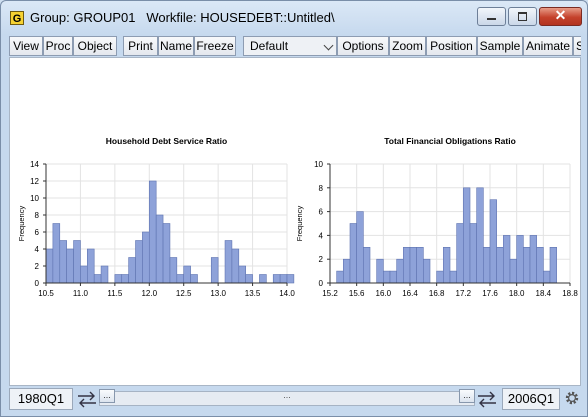 Image resolution: width=588 pixels, height=417 pixels. What do you see at coordinates (58, 46) in the screenshot?
I see `proc-button: Proc` at bounding box center [58, 46].